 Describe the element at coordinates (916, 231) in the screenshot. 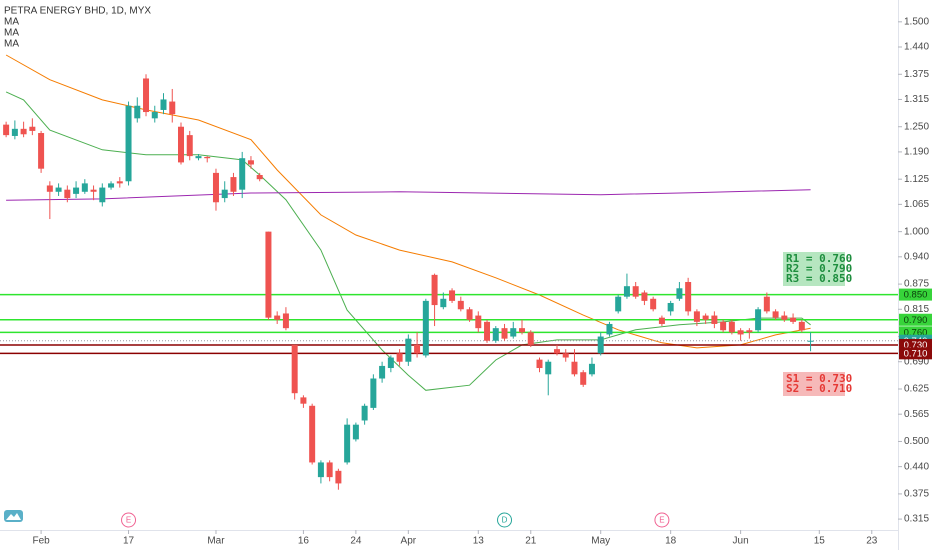

I see `y-tick-label: 1.000` at that location.